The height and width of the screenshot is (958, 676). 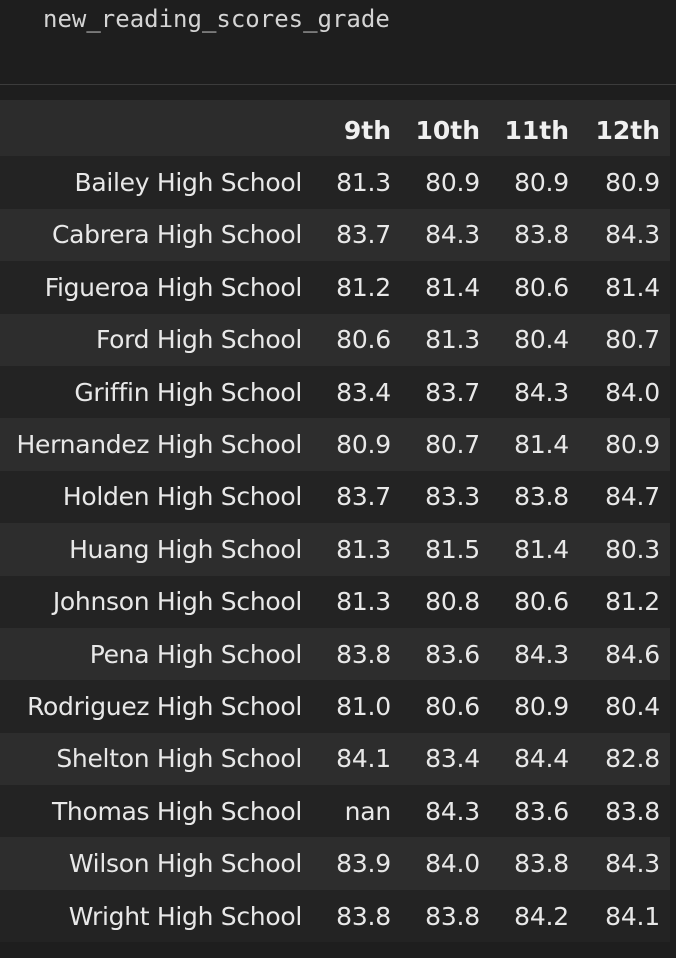 What do you see at coordinates (335, 706) in the screenshot?
I see `table-row: Rodriguez High School 81.0 80.6 80.9 80.4` at bounding box center [335, 706].